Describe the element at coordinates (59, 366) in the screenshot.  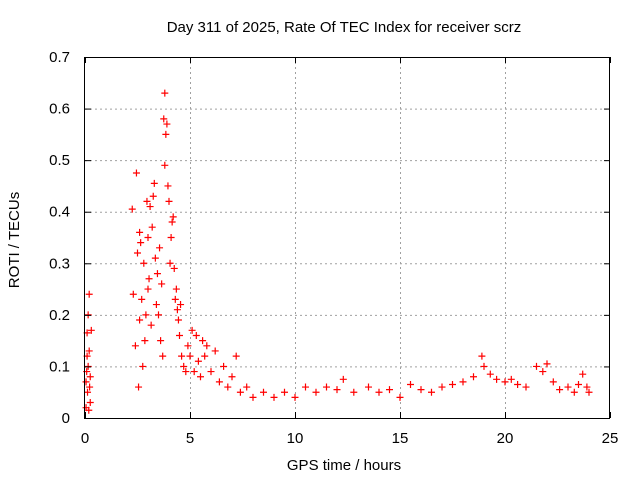
I see `y-tick-label: 0.1` at that location.